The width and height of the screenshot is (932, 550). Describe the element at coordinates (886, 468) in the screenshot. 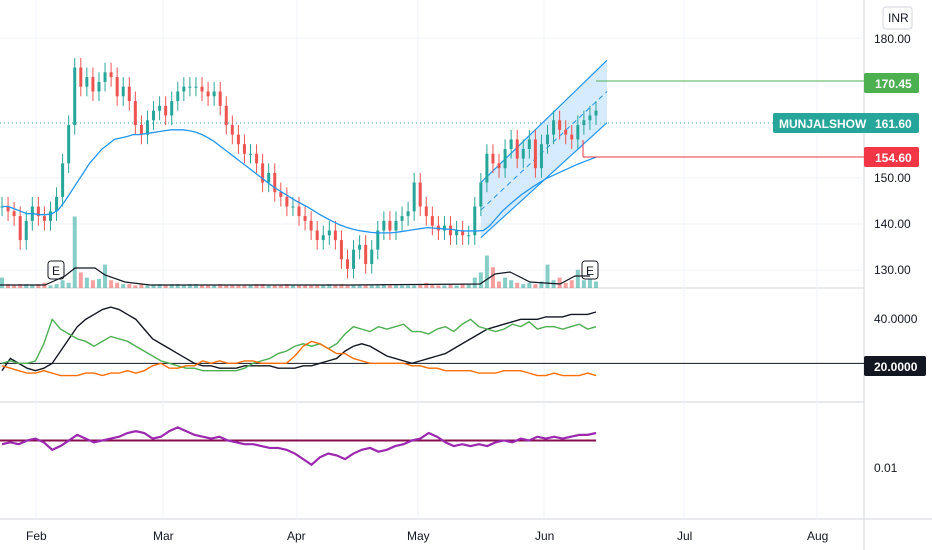

I see `osc-tick-label: 0.01` at that location.